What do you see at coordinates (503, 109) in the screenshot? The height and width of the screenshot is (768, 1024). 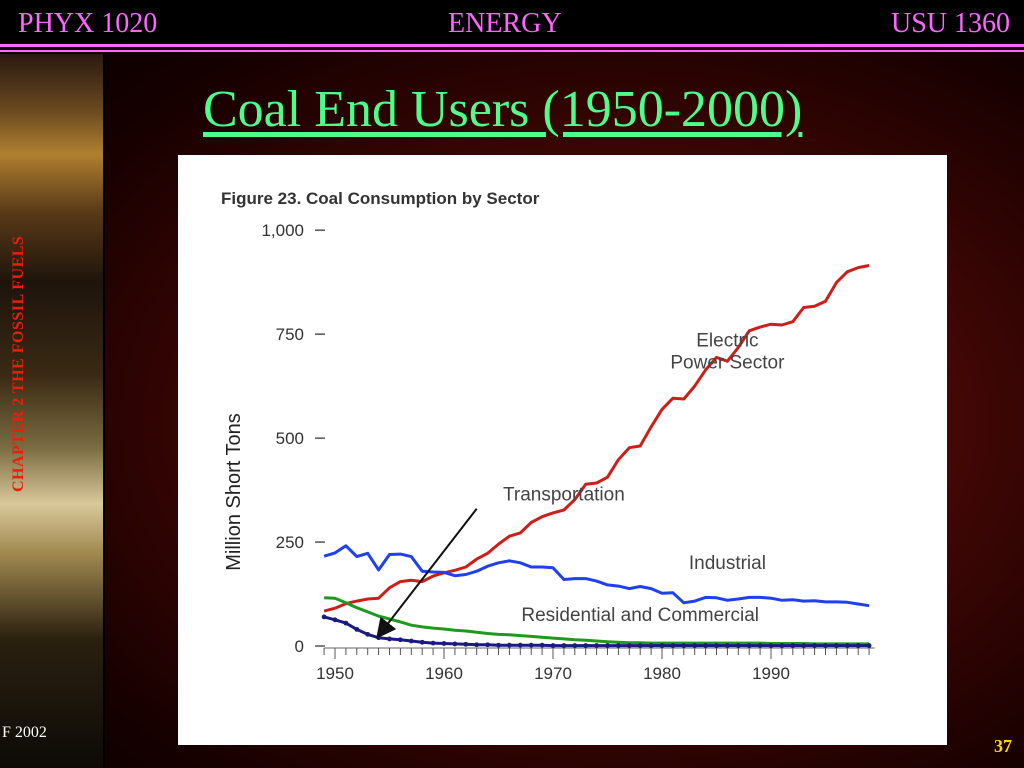 I see `slide-title: Coal End Users (1950-2000)` at bounding box center [503, 109].